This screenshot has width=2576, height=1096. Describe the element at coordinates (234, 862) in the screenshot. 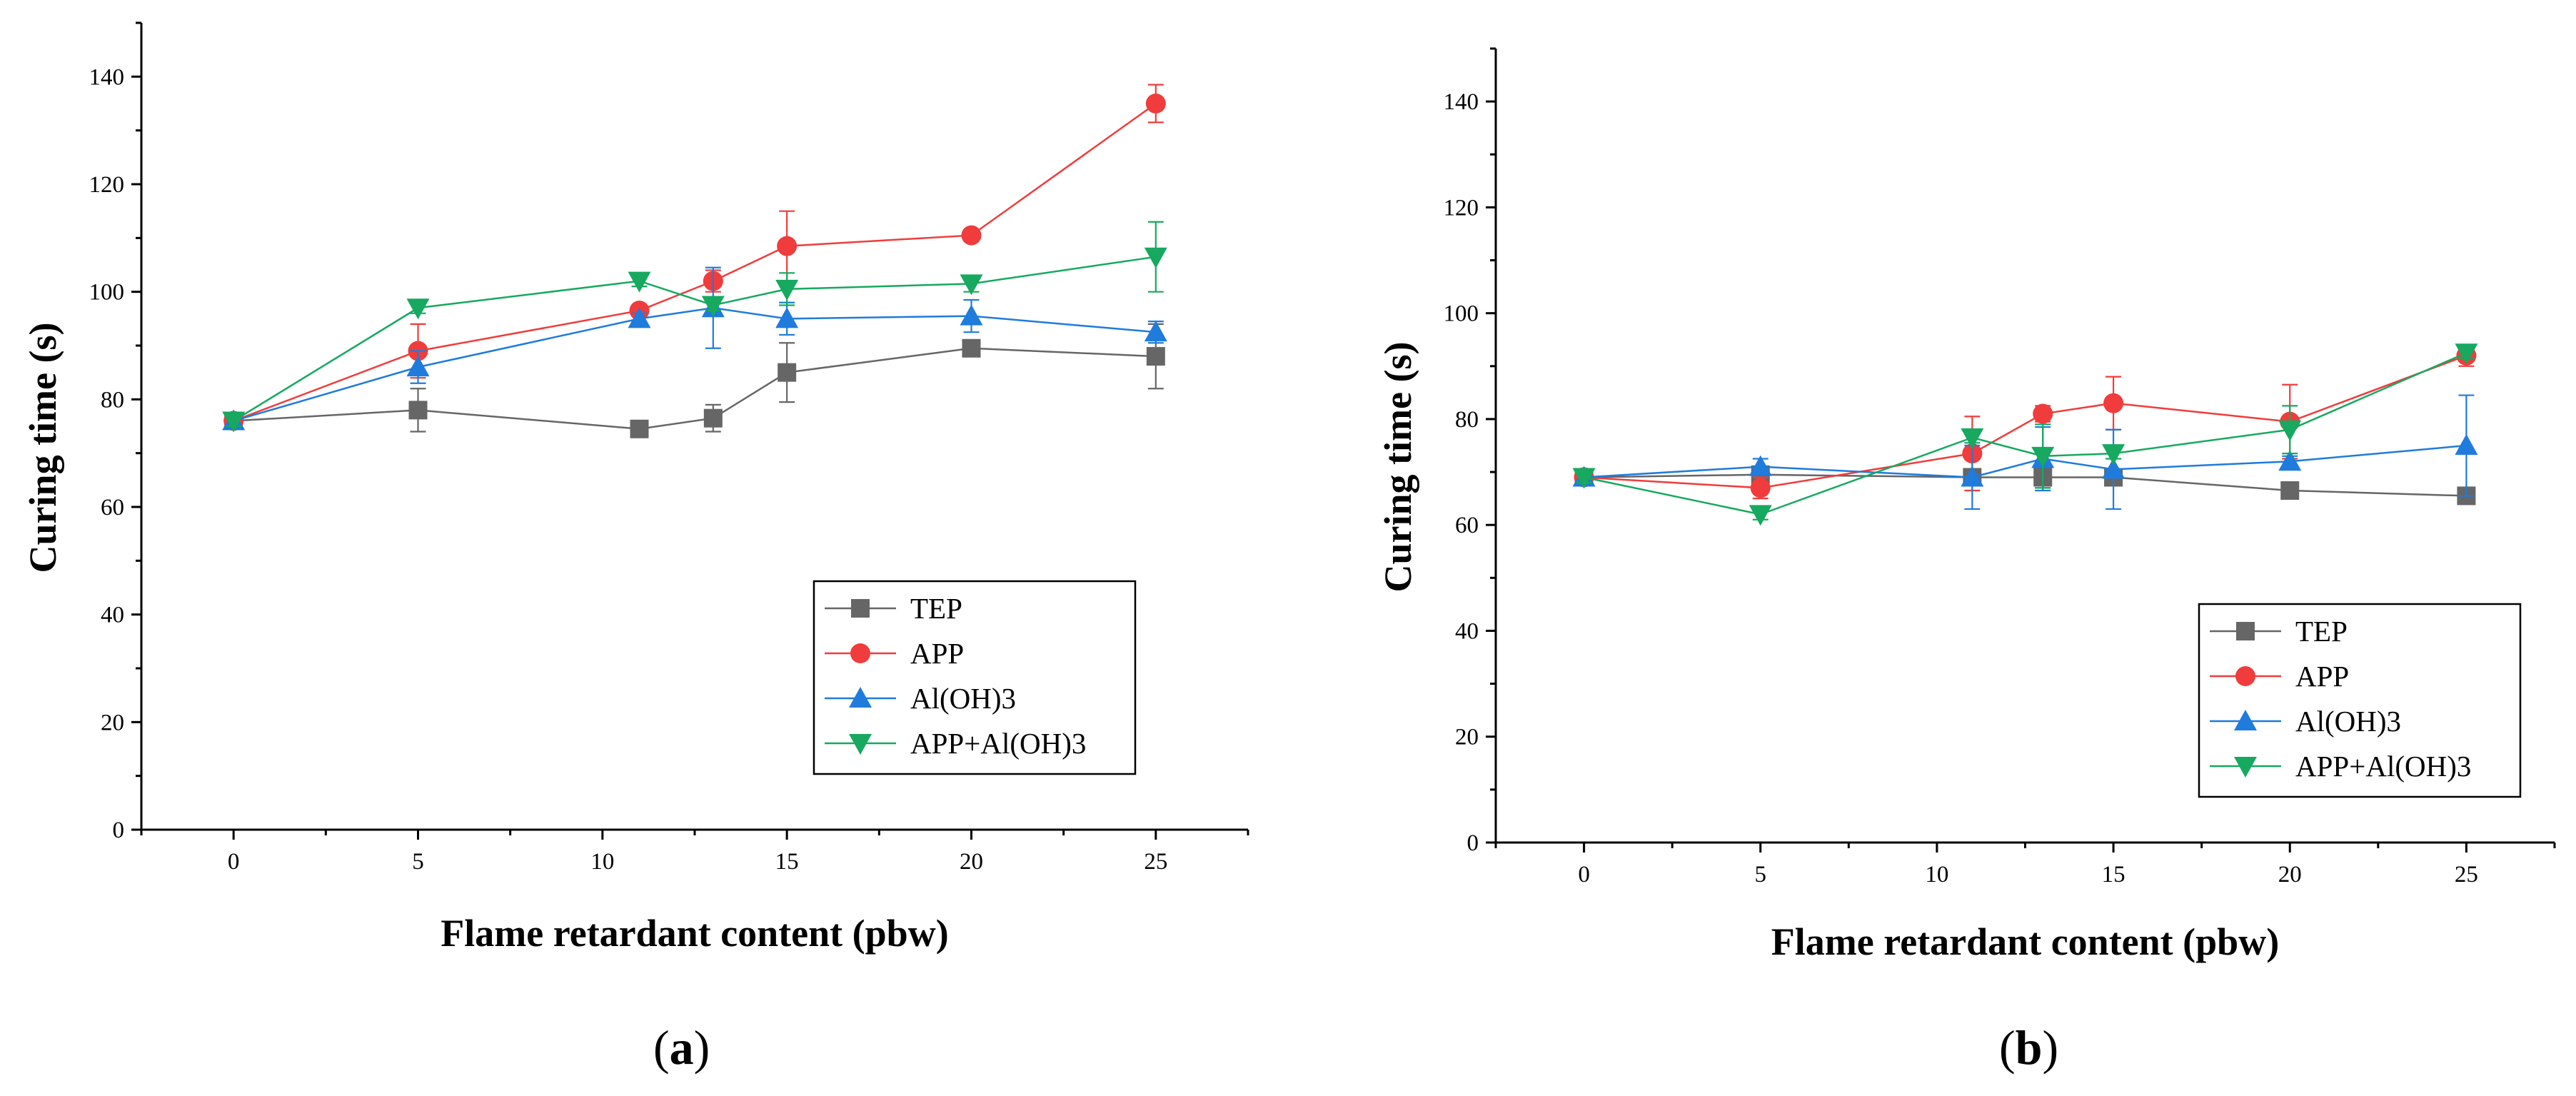

I see `x-tick-label: 0` at that location.